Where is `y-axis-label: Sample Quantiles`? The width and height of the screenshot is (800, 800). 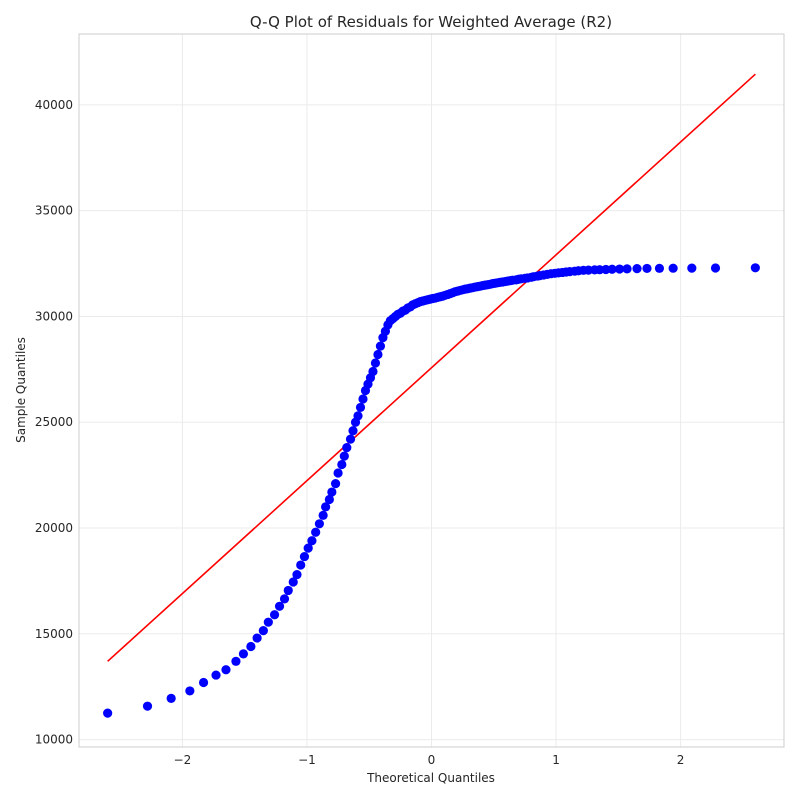
y-axis-label: Sample Quantiles is located at coordinates (21, 390).